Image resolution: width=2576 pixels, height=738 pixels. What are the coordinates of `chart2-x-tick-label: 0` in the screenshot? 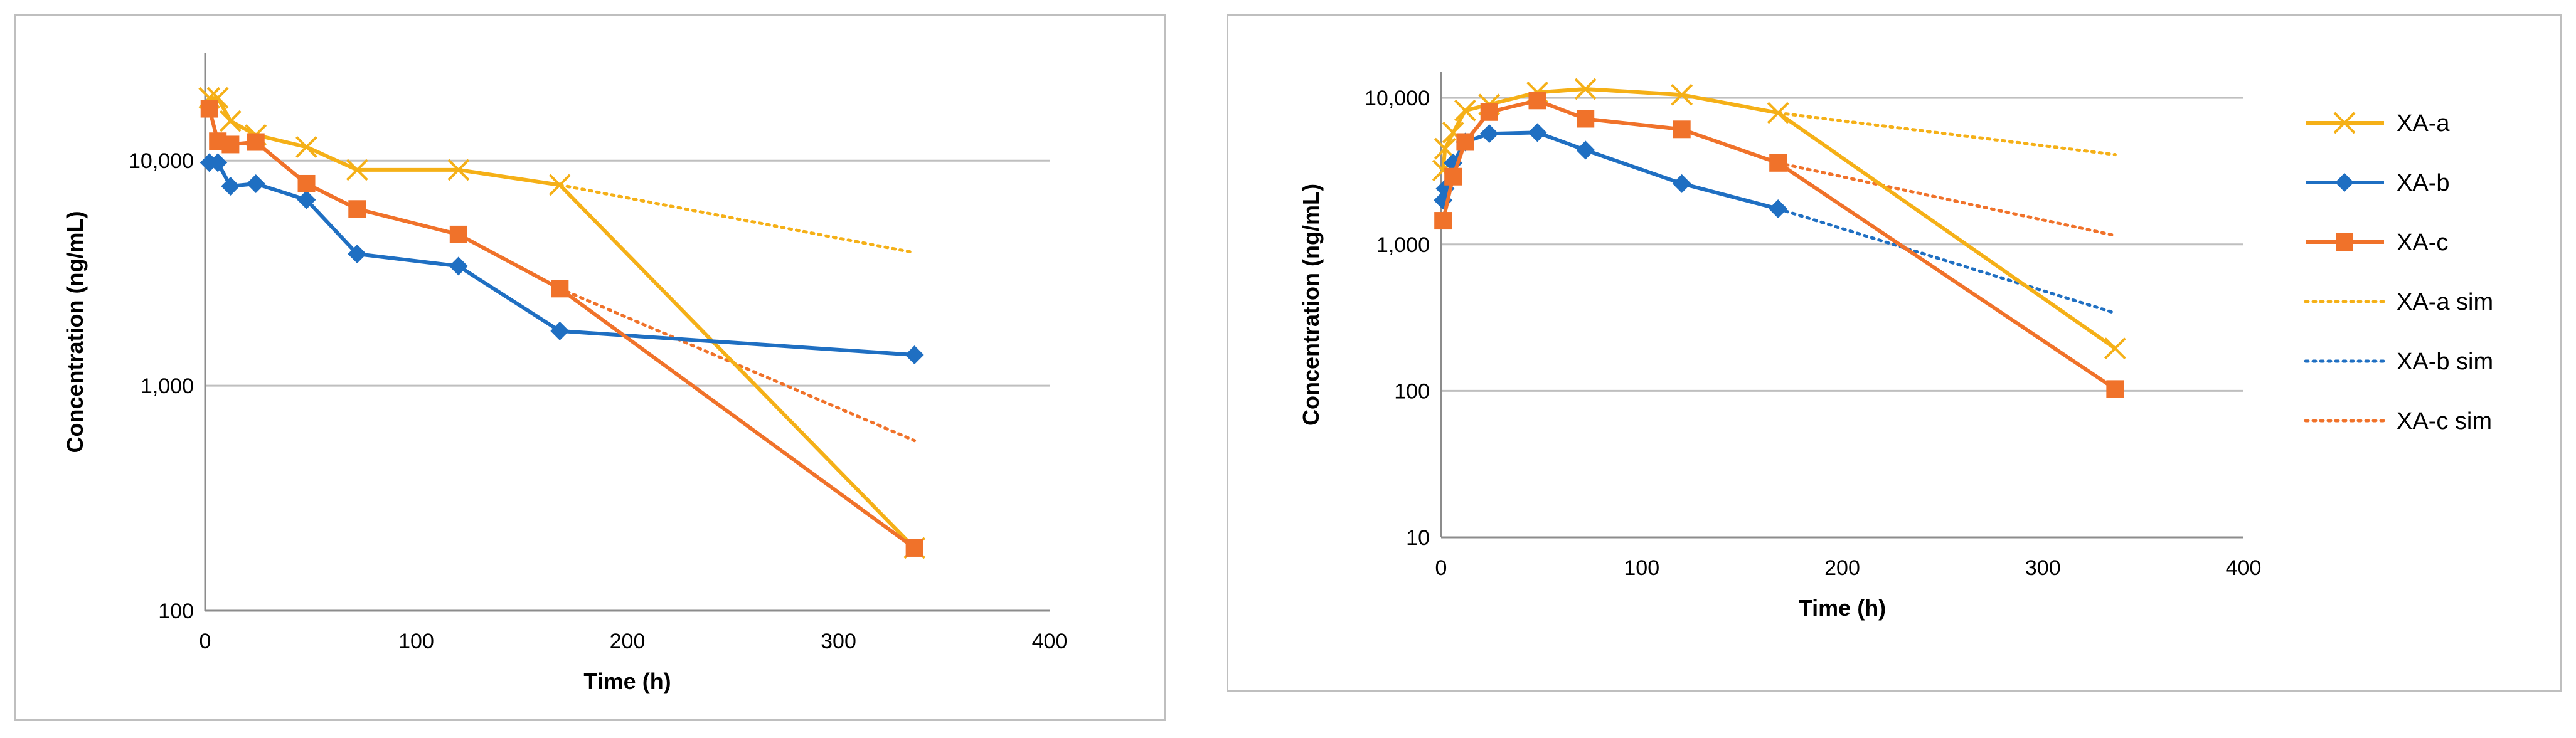 It's located at (1441, 568).